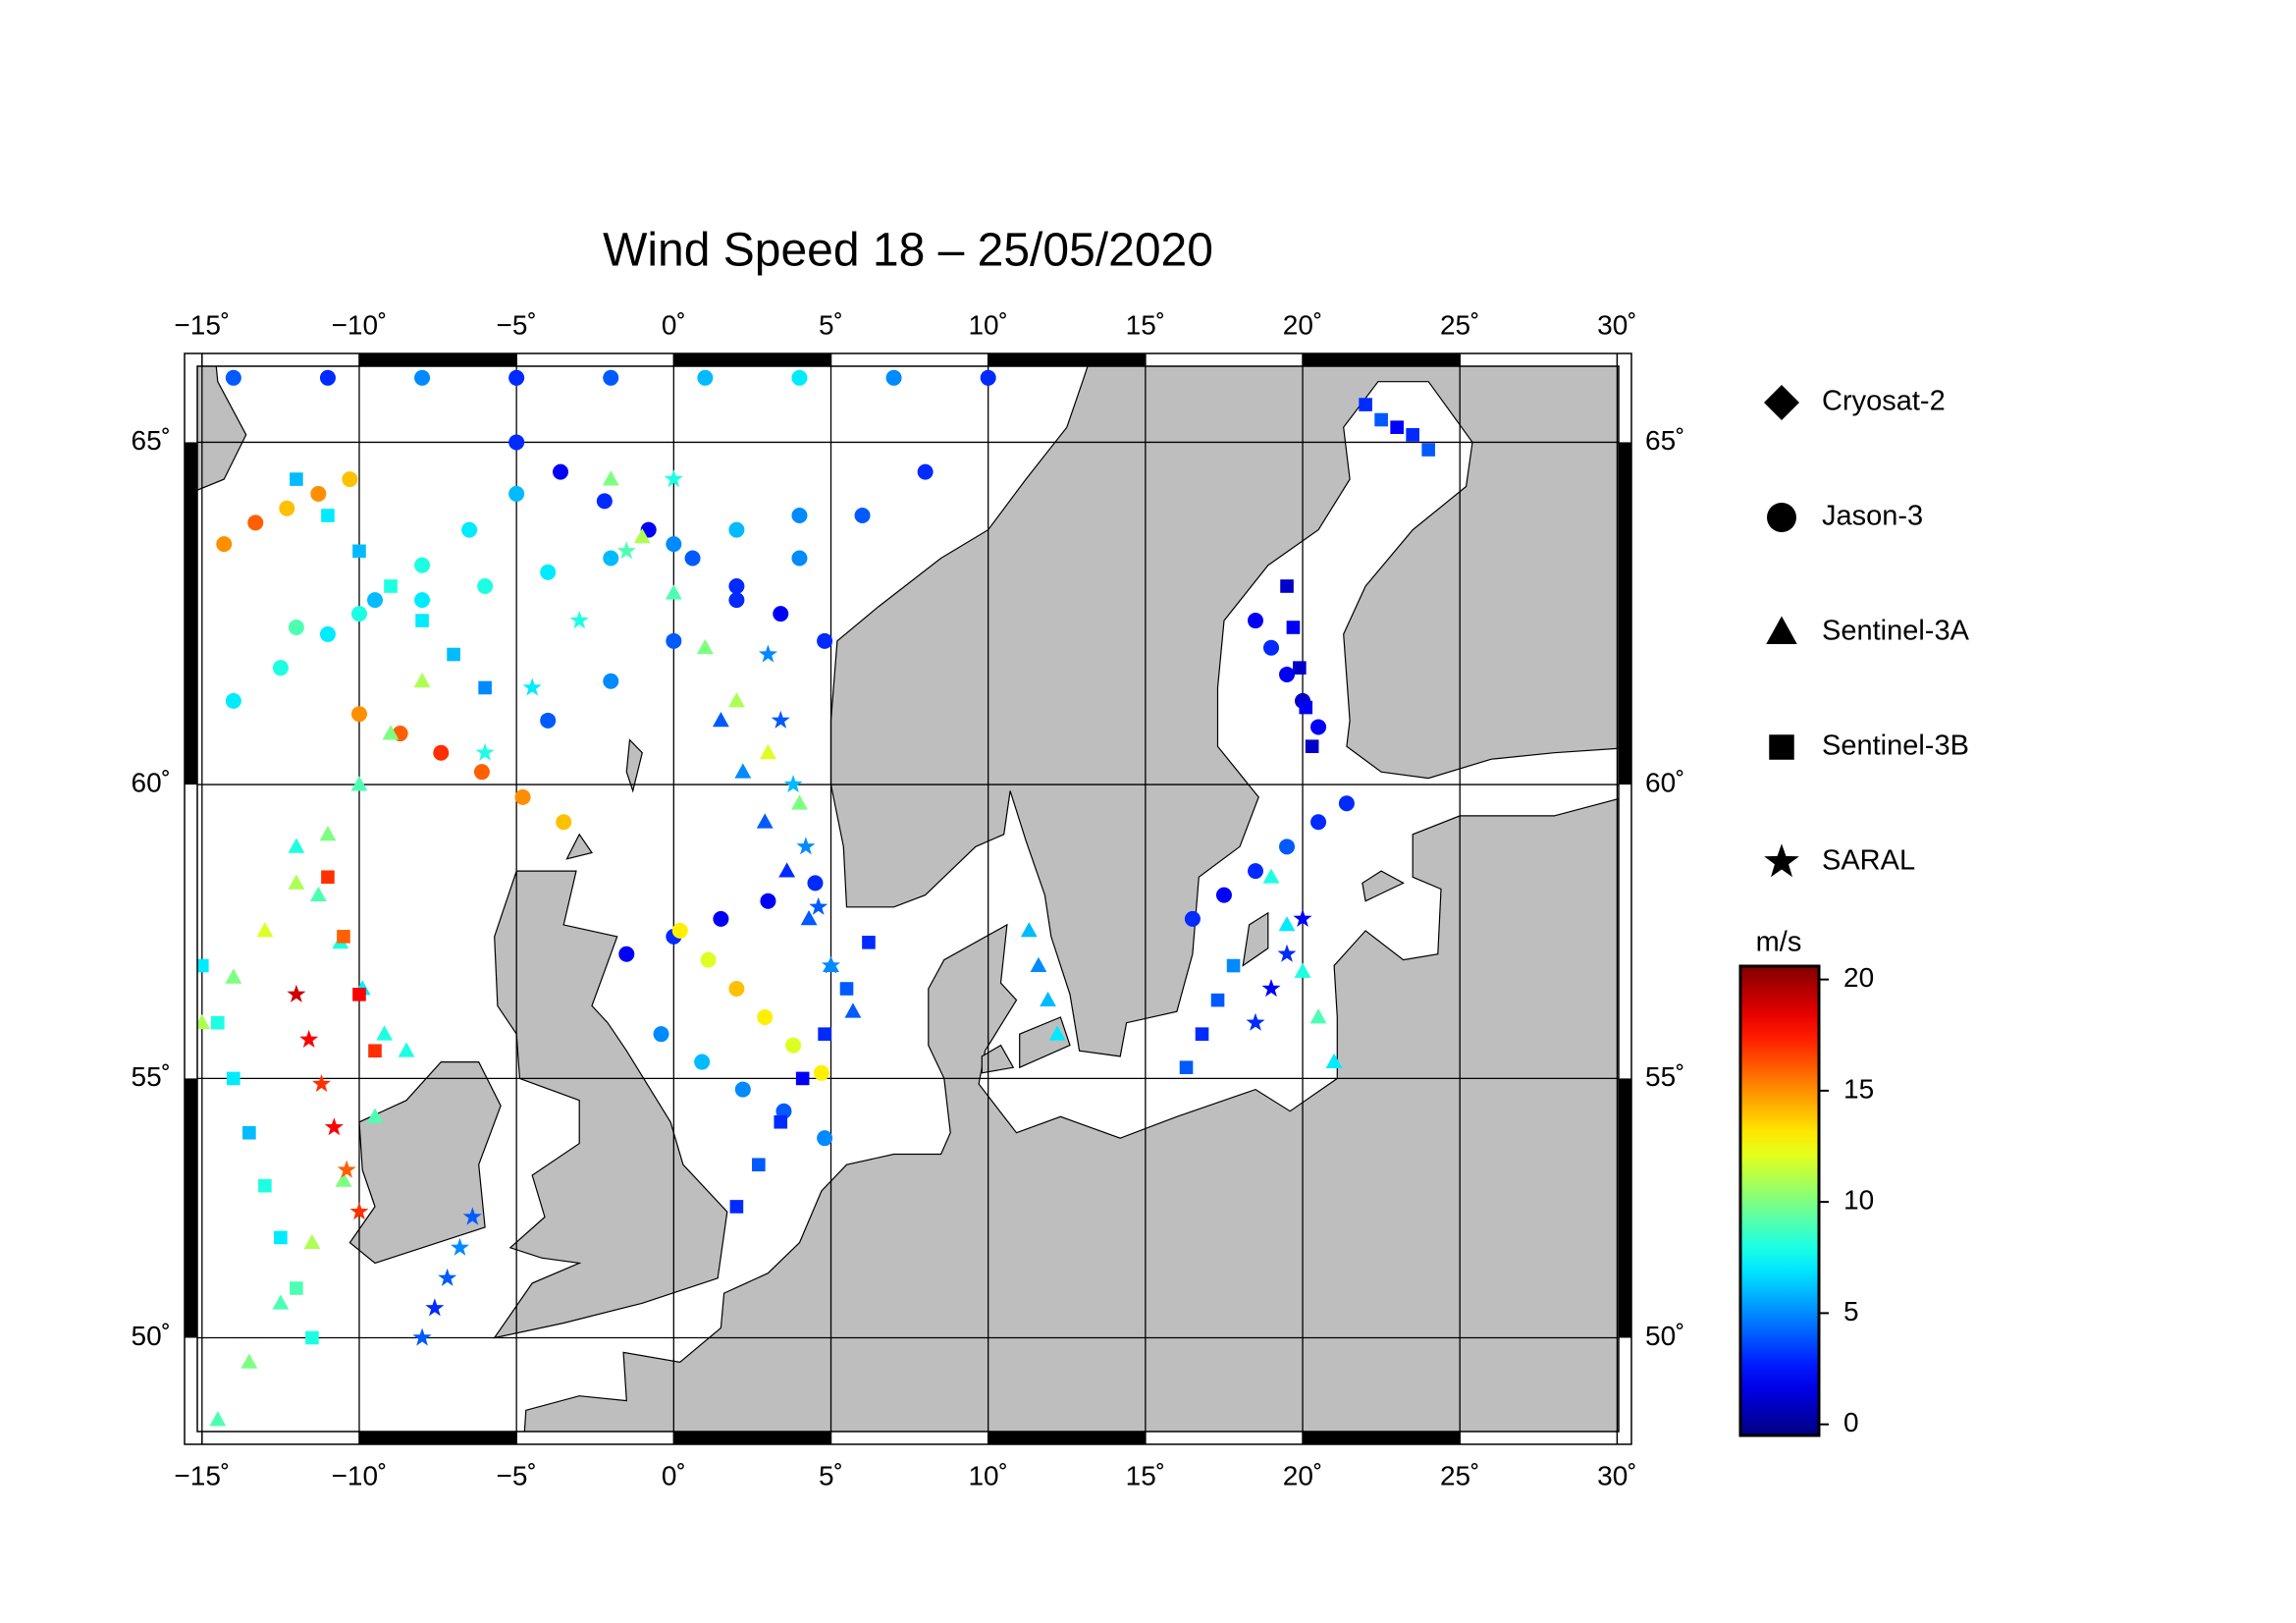  Describe the element at coordinates (1145, 324) in the screenshot. I see `lon-tick-label: 15˚` at that location.